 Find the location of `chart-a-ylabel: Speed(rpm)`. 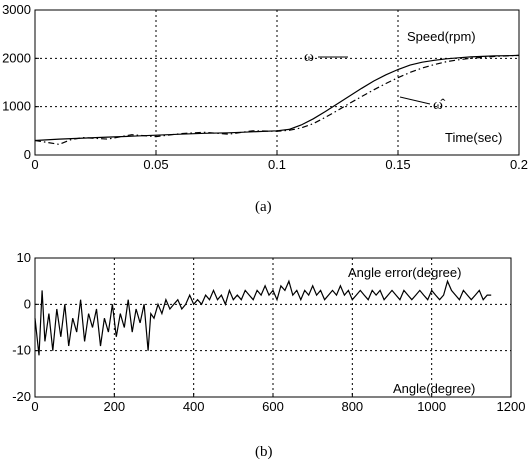

chart-a-ylabel: Speed(rpm) is located at coordinates (441, 36).